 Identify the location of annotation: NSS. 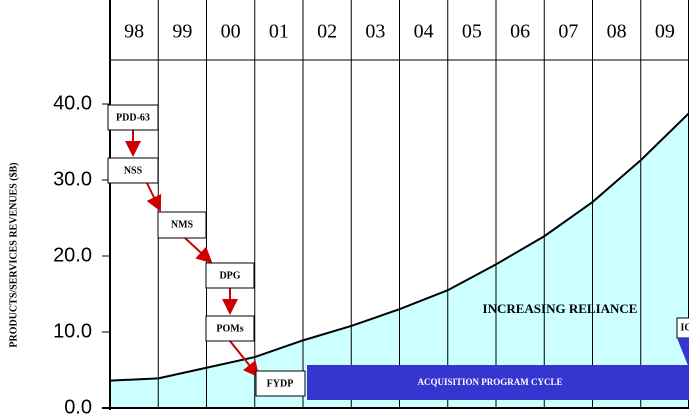
(133, 170).